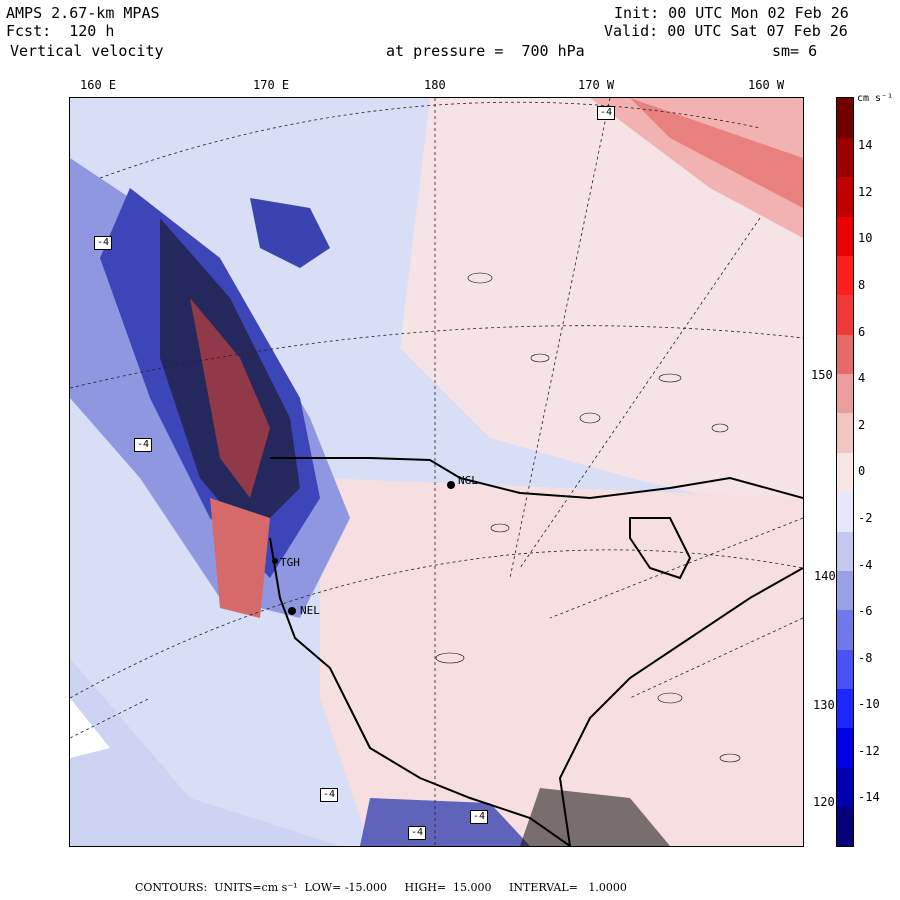  Describe the element at coordinates (98, 85) in the screenshot. I see `lon-label-160e: 160 E` at that location.